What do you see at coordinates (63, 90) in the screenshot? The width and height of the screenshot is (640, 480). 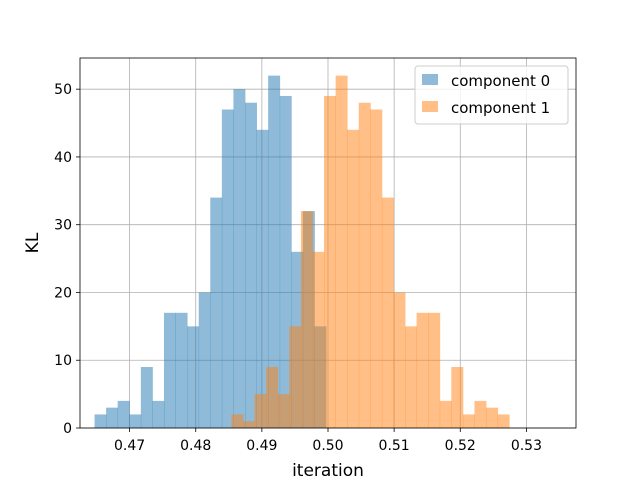 I see `y-tick-label: 50` at bounding box center [63, 90].